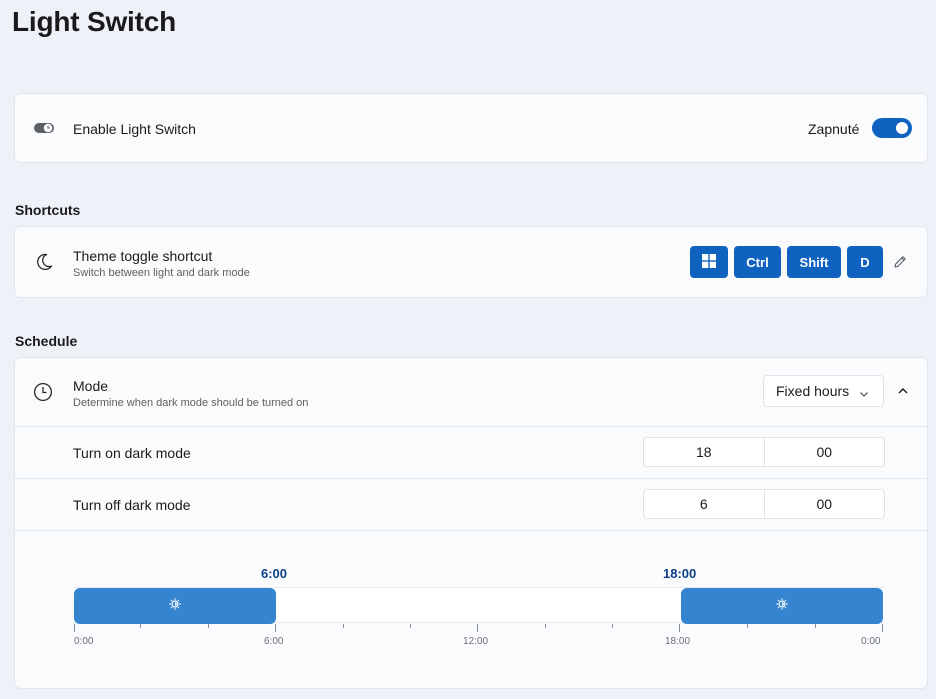 This screenshot has height=699, width=936. I want to click on enable-label: Enable Light Switch, so click(134, 129).